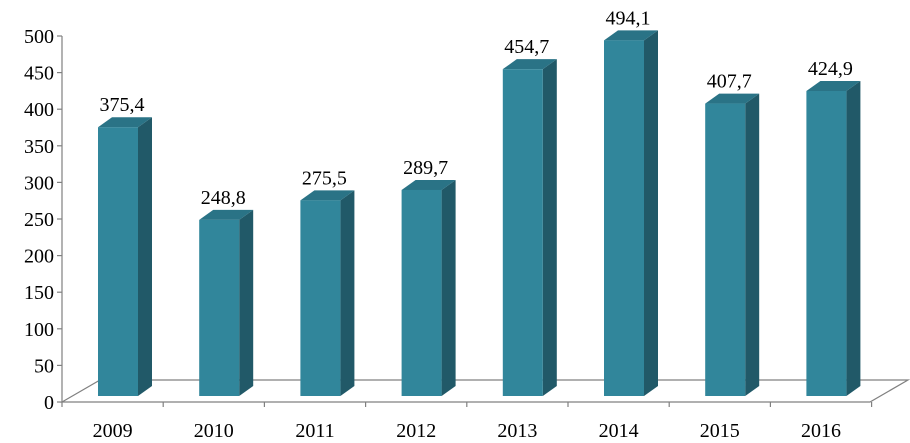 The image size is (910, 443). What do you see at coordinates (214, 431) in the screenshot?
I see `x-tick-label: 2010` at bounding box center [214, 431].